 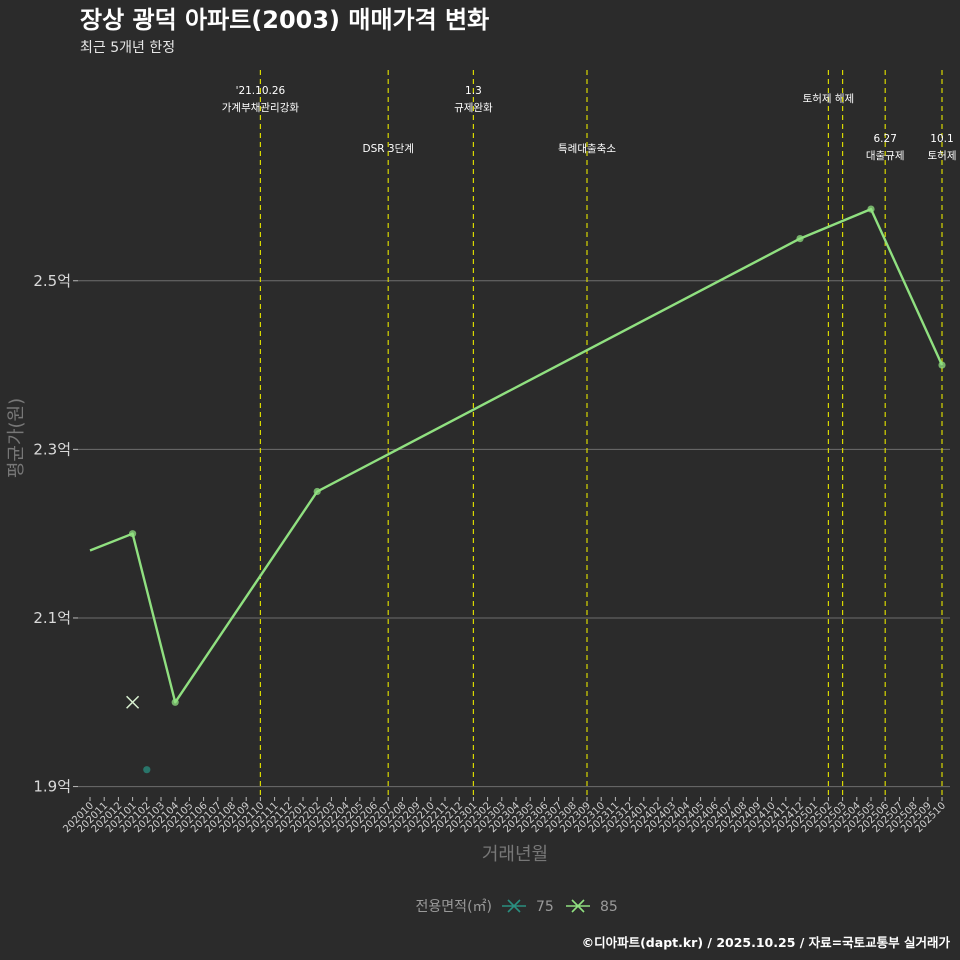 I want to click on y-tick-label-1: 2.1억, so click(x=52, y=618).